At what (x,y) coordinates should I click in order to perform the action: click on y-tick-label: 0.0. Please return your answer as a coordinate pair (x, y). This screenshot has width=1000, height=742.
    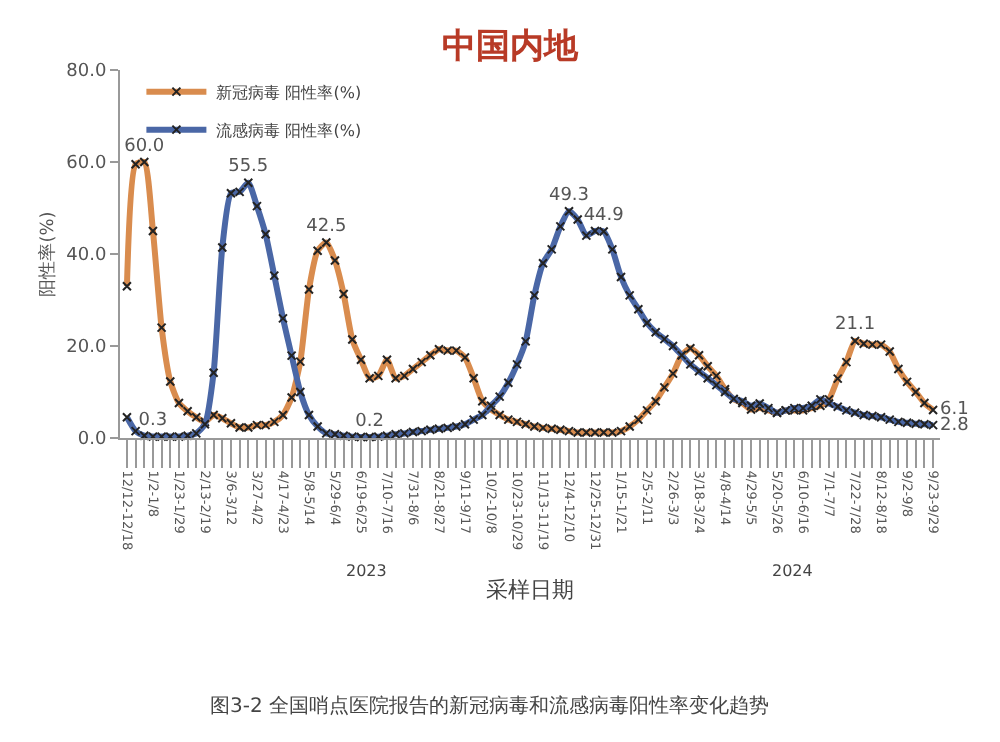
    Looking at the image, I should click on (92, 440).